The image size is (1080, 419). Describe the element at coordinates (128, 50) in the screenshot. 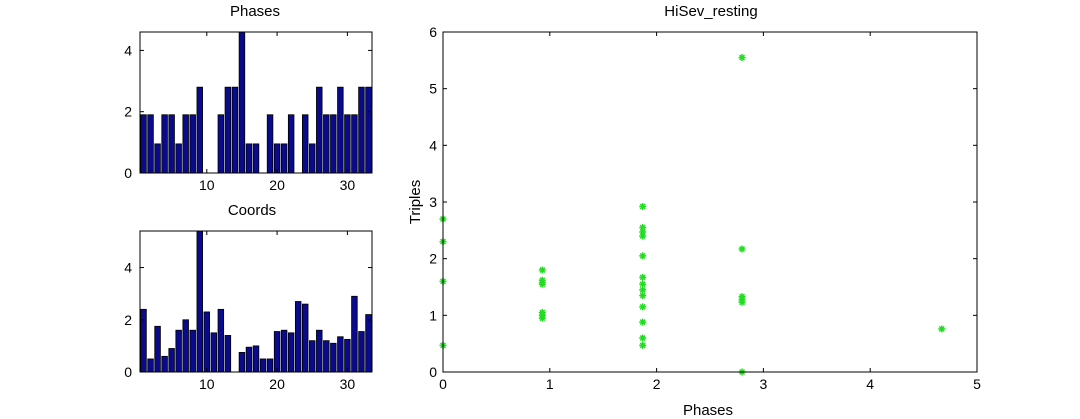

I see `phases-y-tick-label: 4` at that location.